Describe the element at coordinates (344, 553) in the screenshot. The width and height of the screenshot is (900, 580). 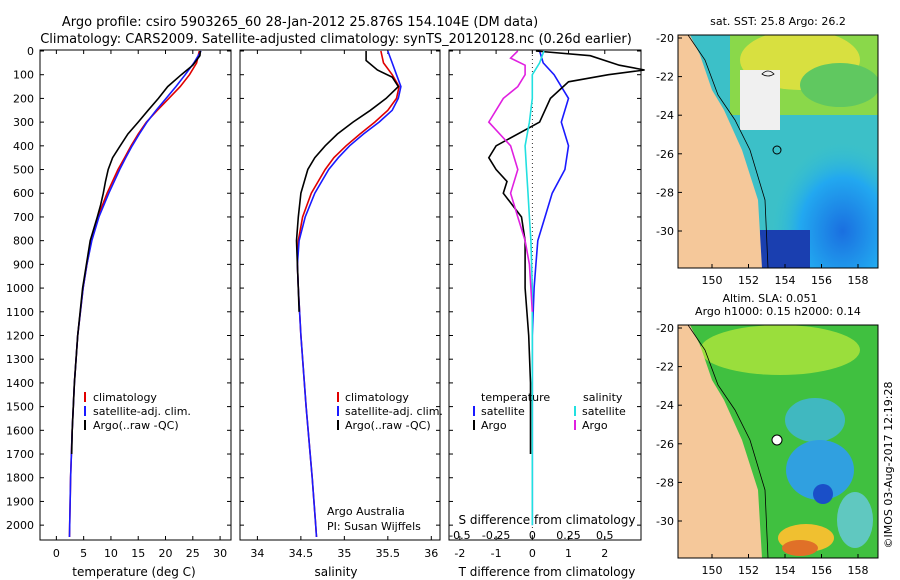
I see `x-tick-label: 35` at that location.